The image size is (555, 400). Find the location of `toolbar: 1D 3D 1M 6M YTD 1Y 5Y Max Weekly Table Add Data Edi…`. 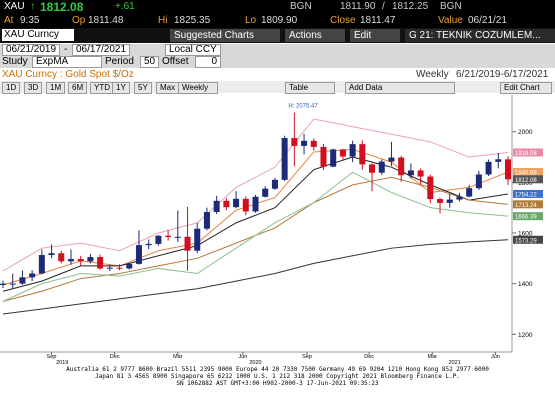

toolbar: 1D 3D 1M 6M YTD 1Y 5Y Max Weekly Table Add Data Edi… is located at coordinates (277, 87).